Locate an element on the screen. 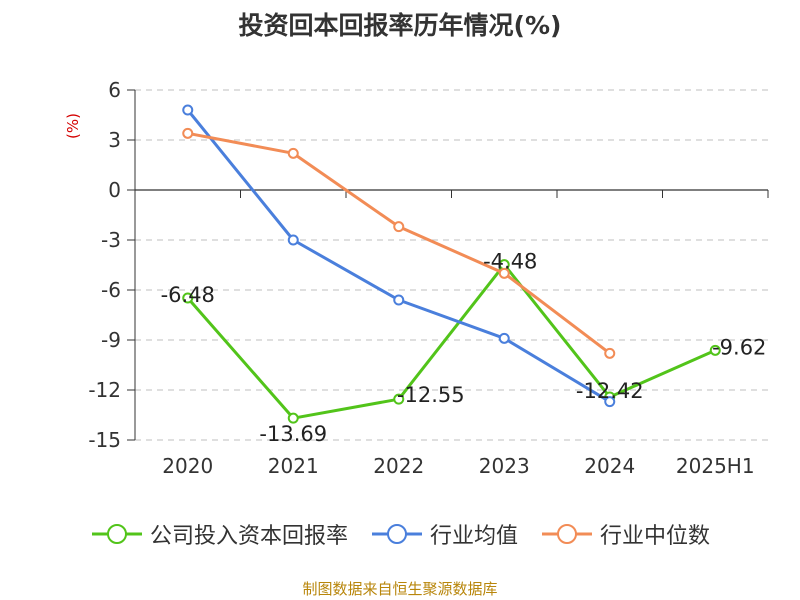 This screenshot has width=800, height=600. x-tick-label: 2020 is located at coordinates (187, 466).